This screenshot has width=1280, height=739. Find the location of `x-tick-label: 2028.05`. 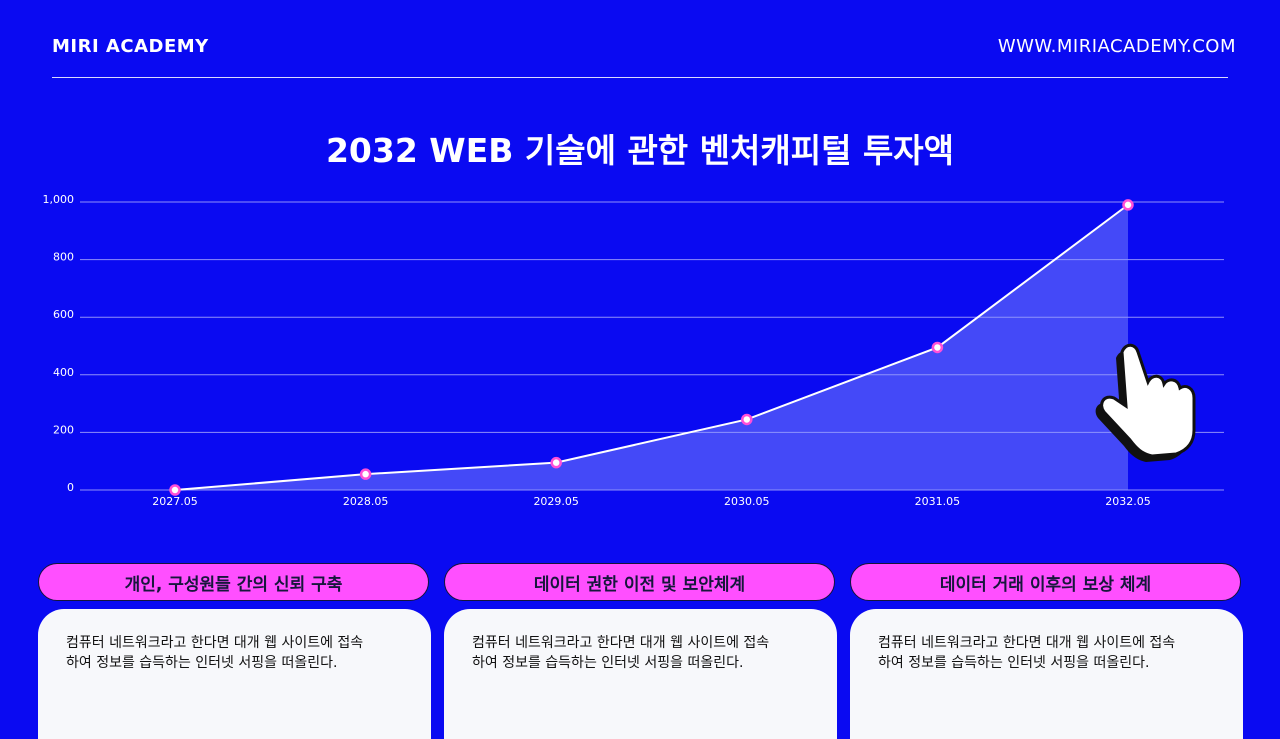

x-tick-label: 2028.05 is located at coordinates (366, 501).